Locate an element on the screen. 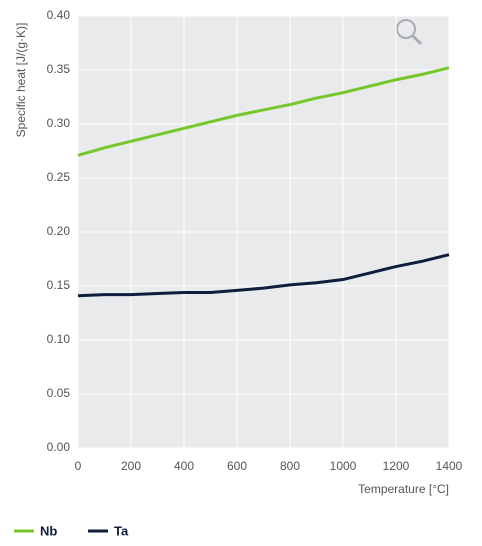  y-tick-label: 0.30 is located at coordinates (59, 123).